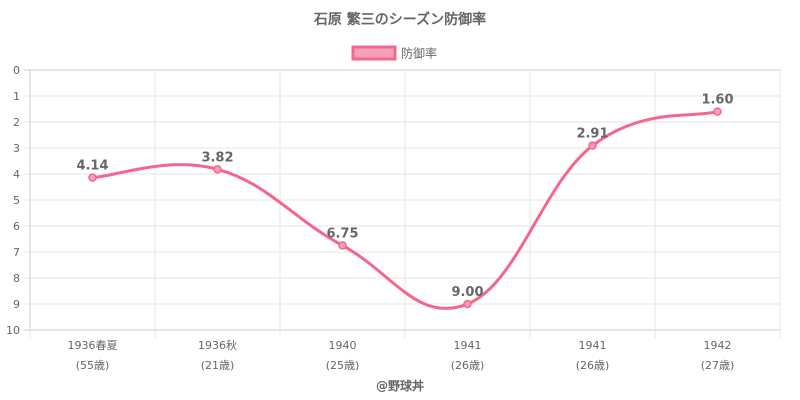 This screenshot has height=400, width=800. Describe the element at coordinates (718, 345) in the screenshot. I see `x-tick-label: 1942` at that location.